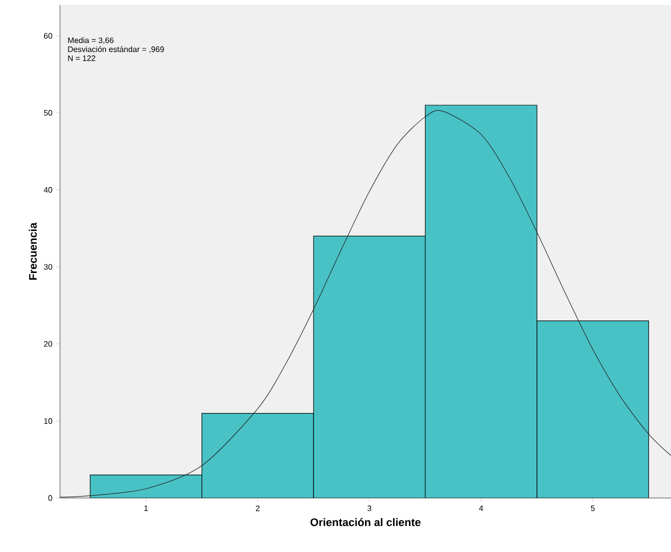 Image resolution: width=671 pixels, height=552 pixels. Describe the element at coordinates (32, 251) in the screenshot. I see `y-axis-title: Frecuencia` at that location.